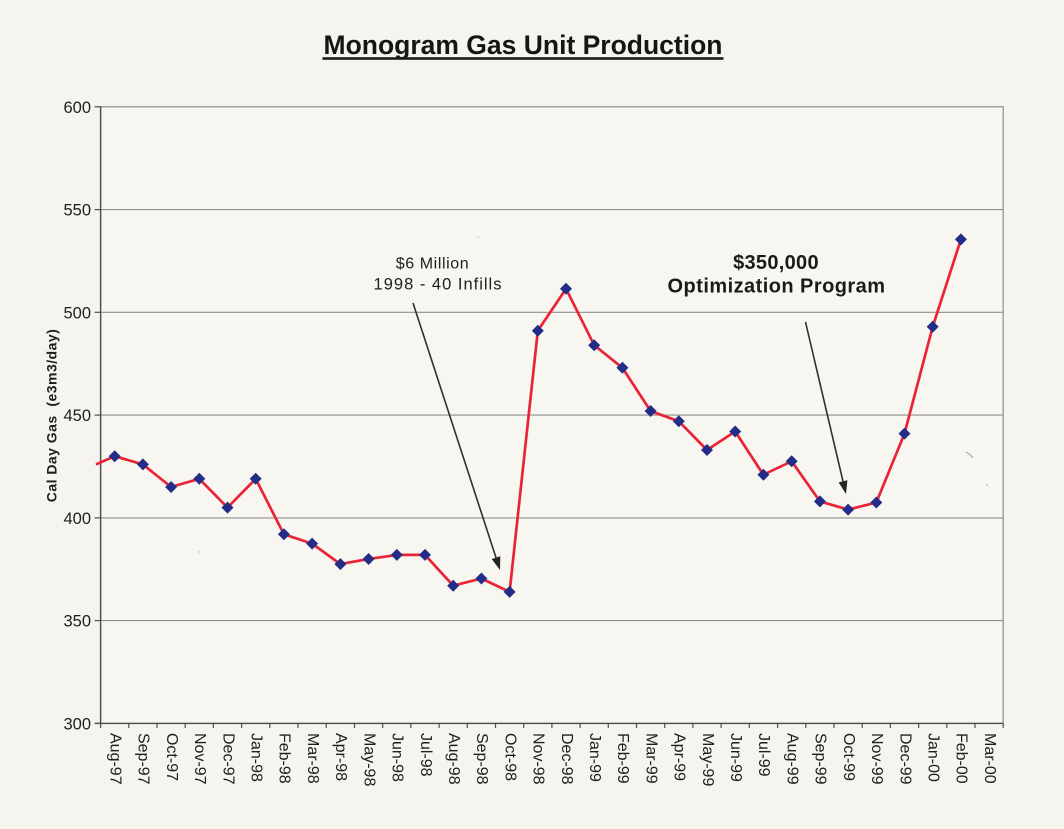 This screenshot has width=1064, height=829. I want to click on svg-text: Jan-98, so click(256, 757).